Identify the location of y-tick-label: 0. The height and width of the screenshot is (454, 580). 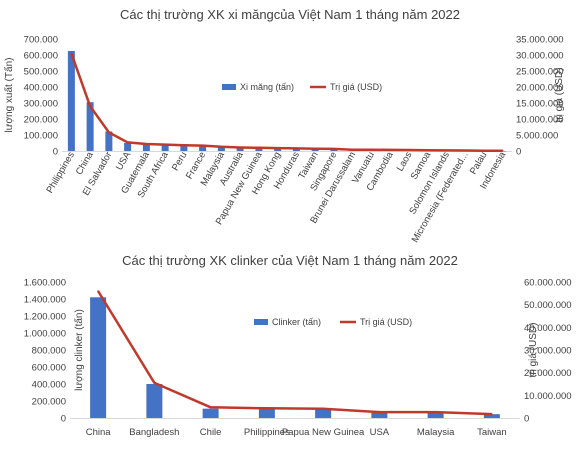
(55, 152).